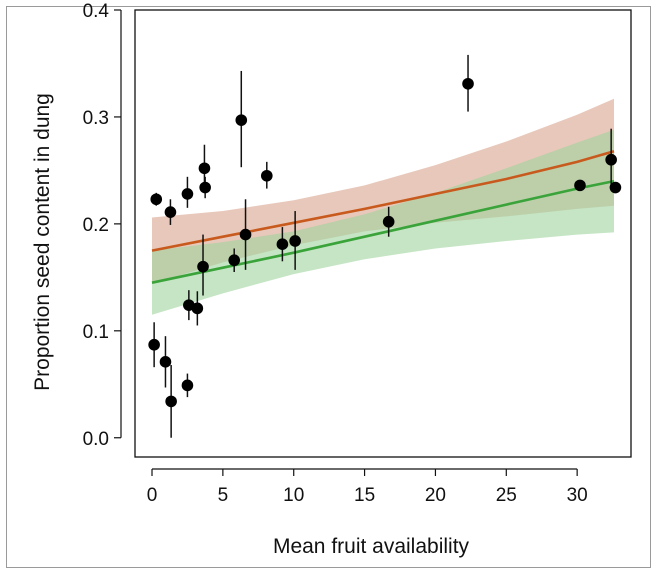  I want to click on x-tick-label-0: 0, so click(152, 495).